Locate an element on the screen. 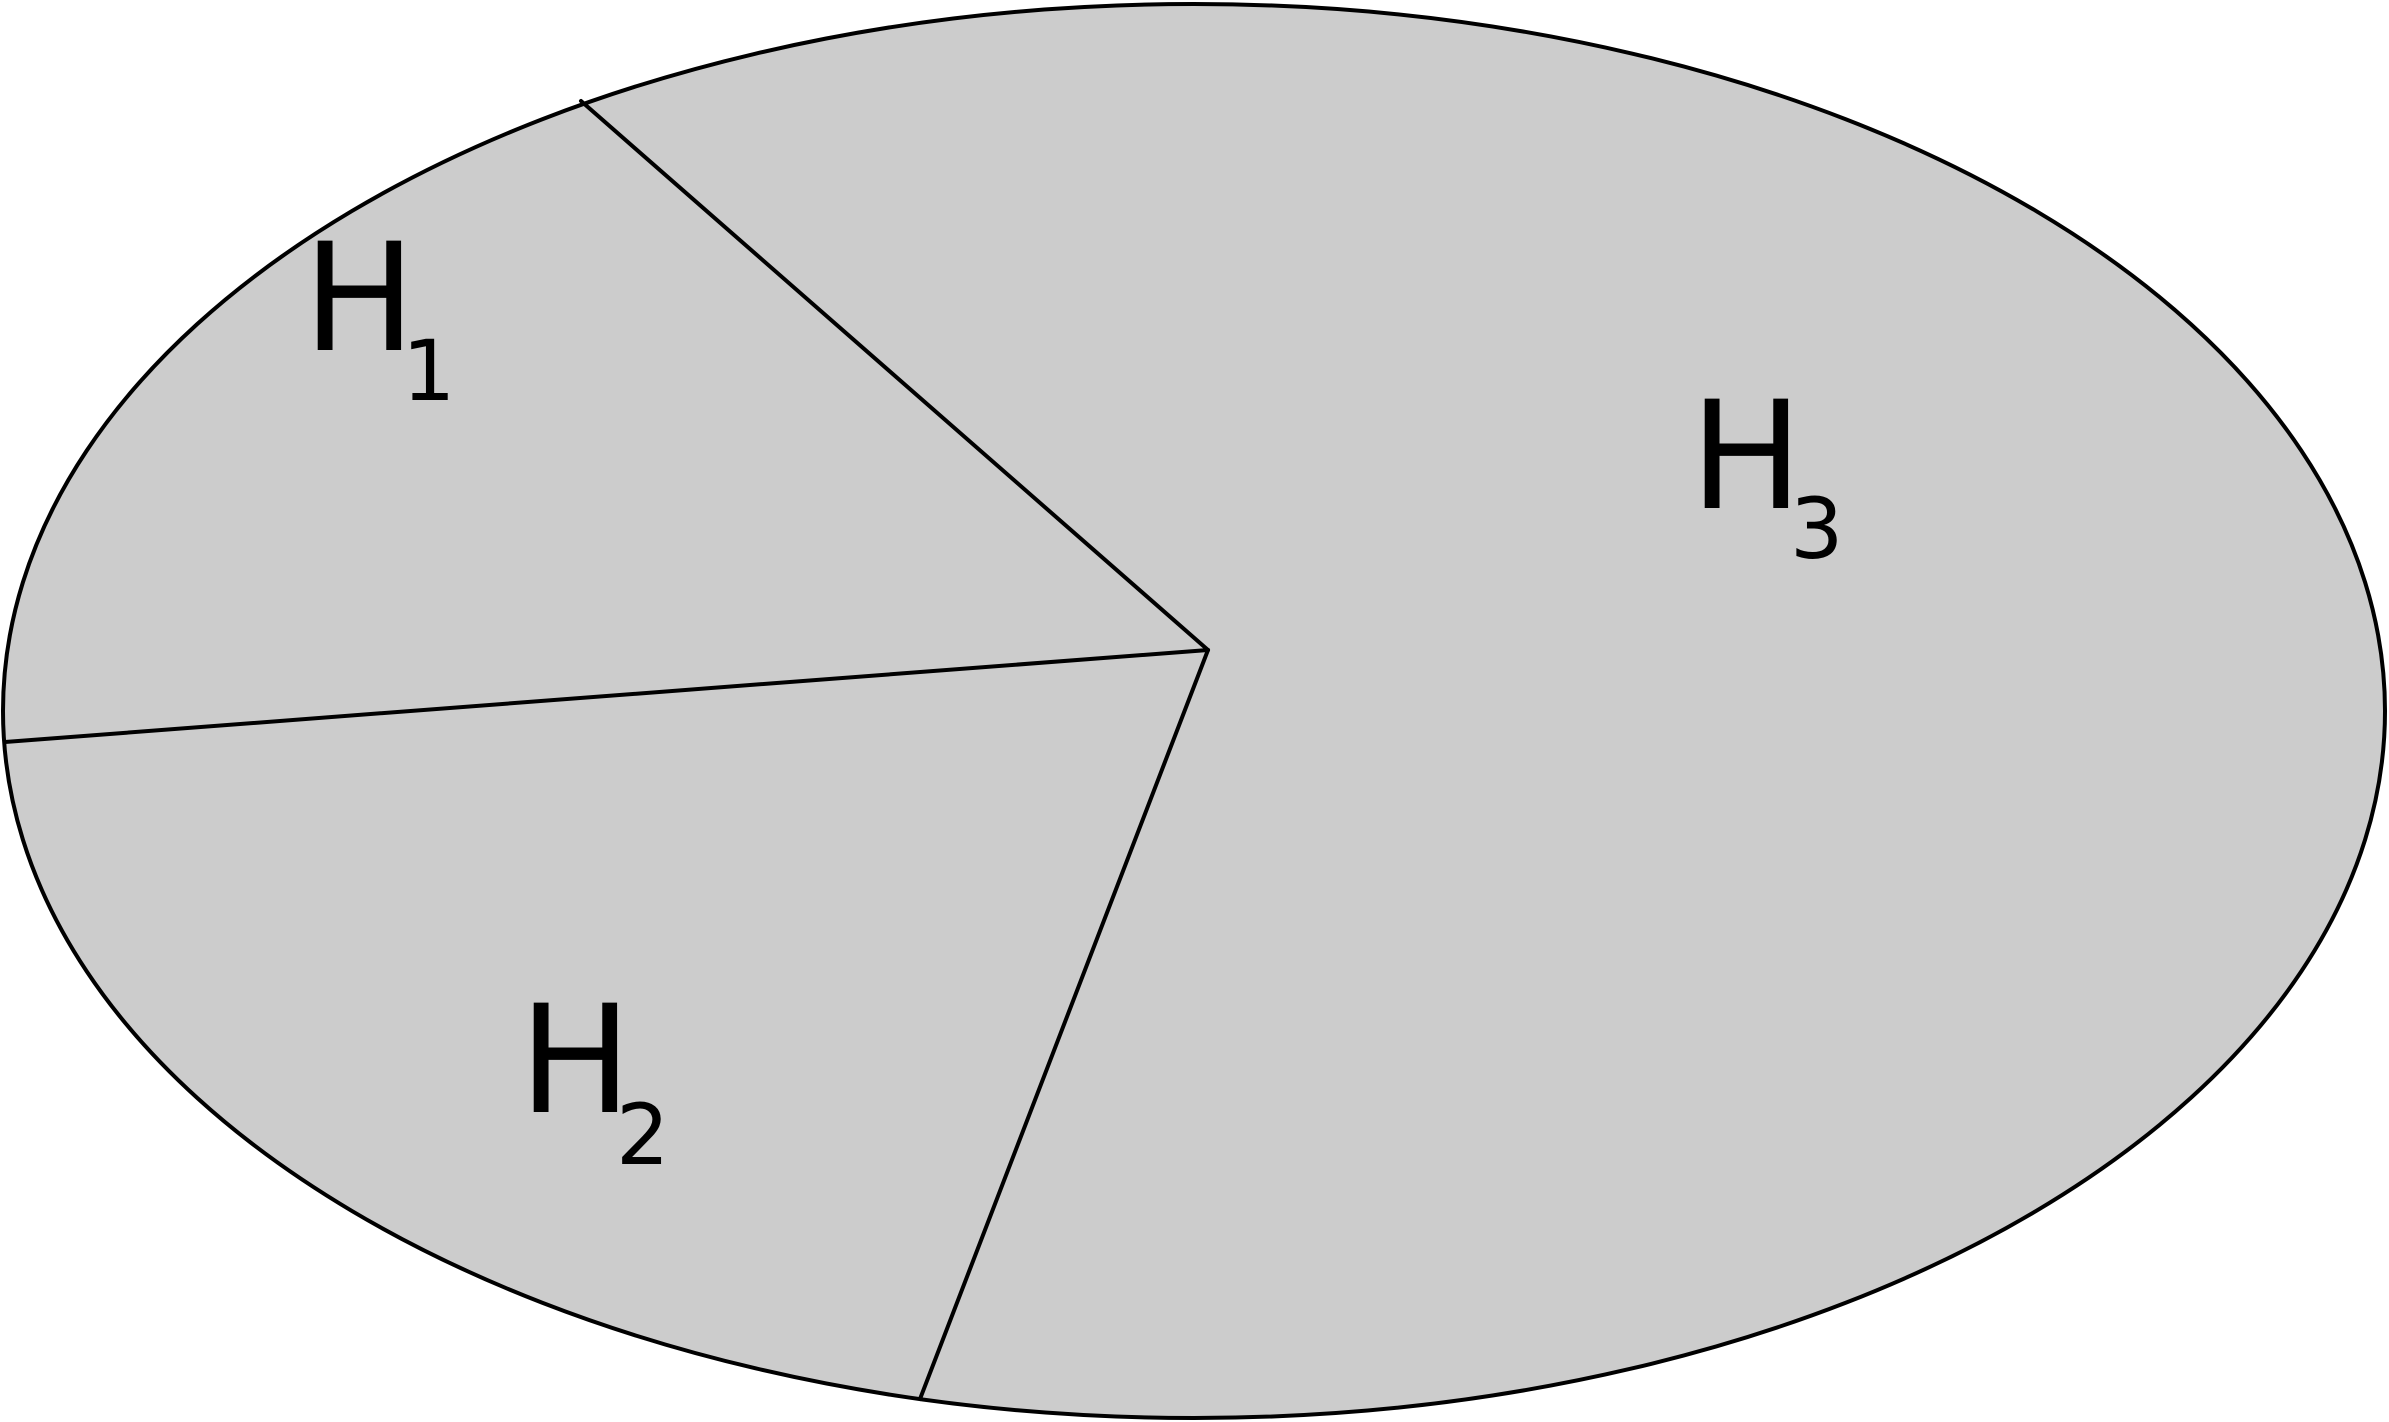 This screenshot has width=2389, height=1422. divider-line-h2-h3 is located at coordinates (1064, 1024).